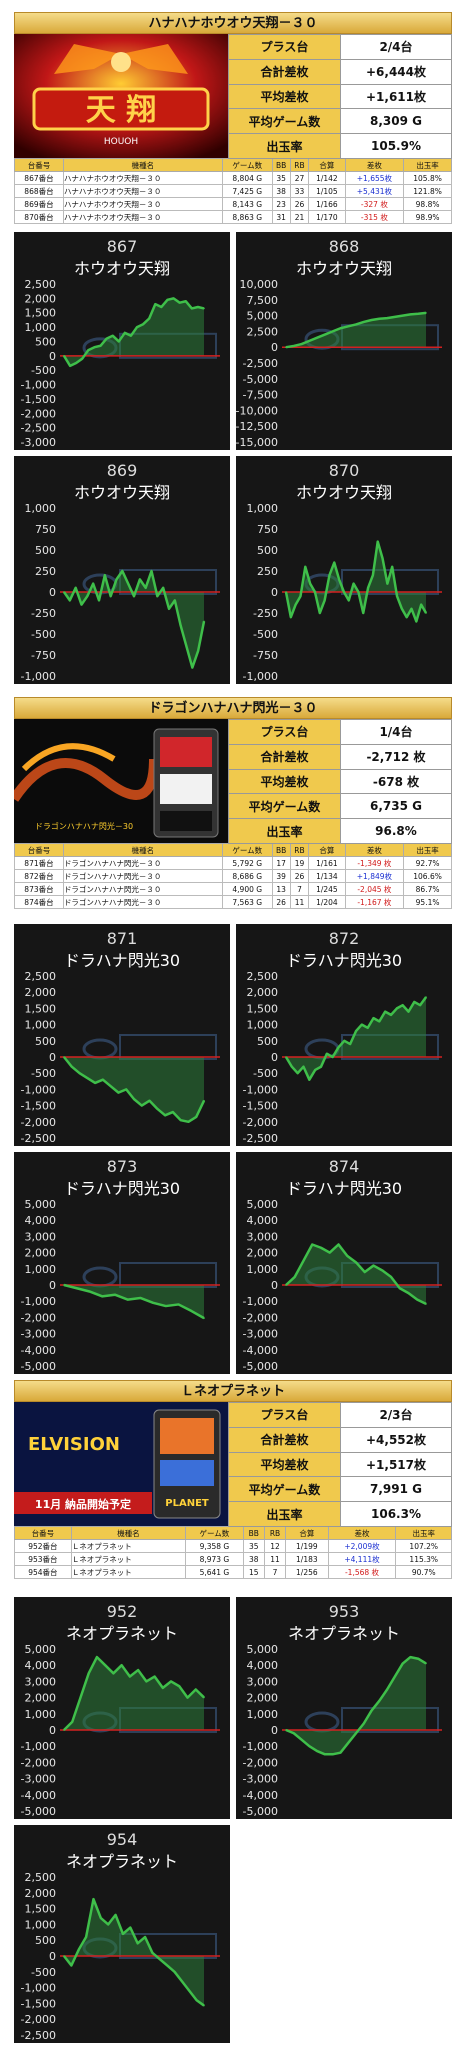  What do you see at coordinates (299, 876) in the screenshot?
I see `table-cell: 26` at bounding box center [299, 876].